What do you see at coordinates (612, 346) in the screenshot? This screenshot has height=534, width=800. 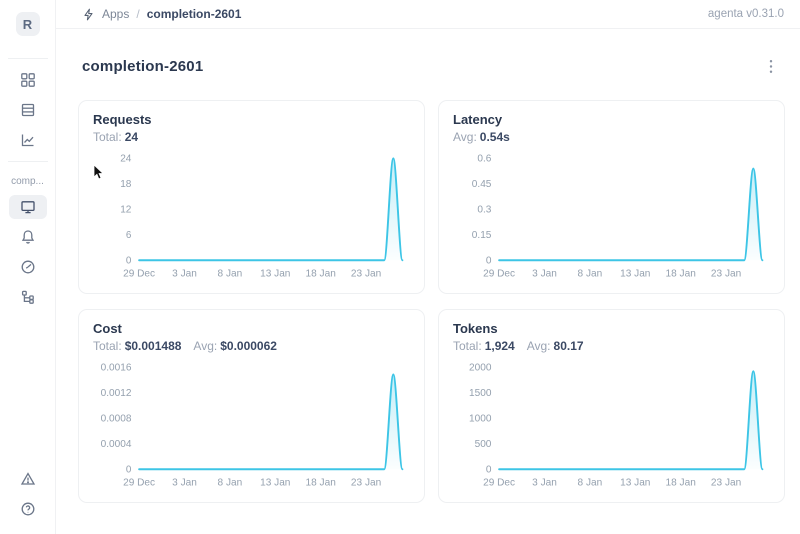 I see `card-stats: Total: 1,924 Avg: 80.17` at bounding box center [612, 346].